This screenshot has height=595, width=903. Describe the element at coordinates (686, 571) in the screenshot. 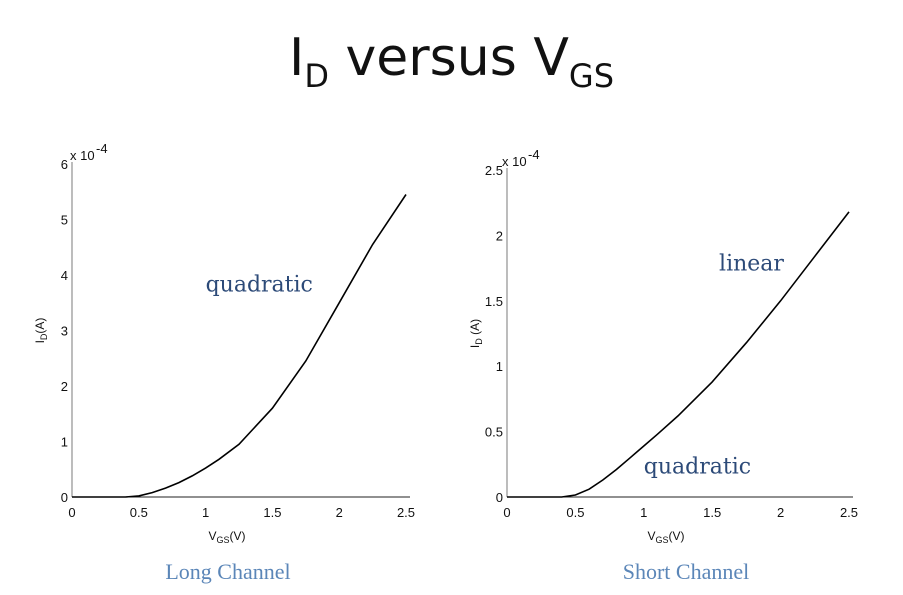

I see `chart-caption: Short Channel` at that location.